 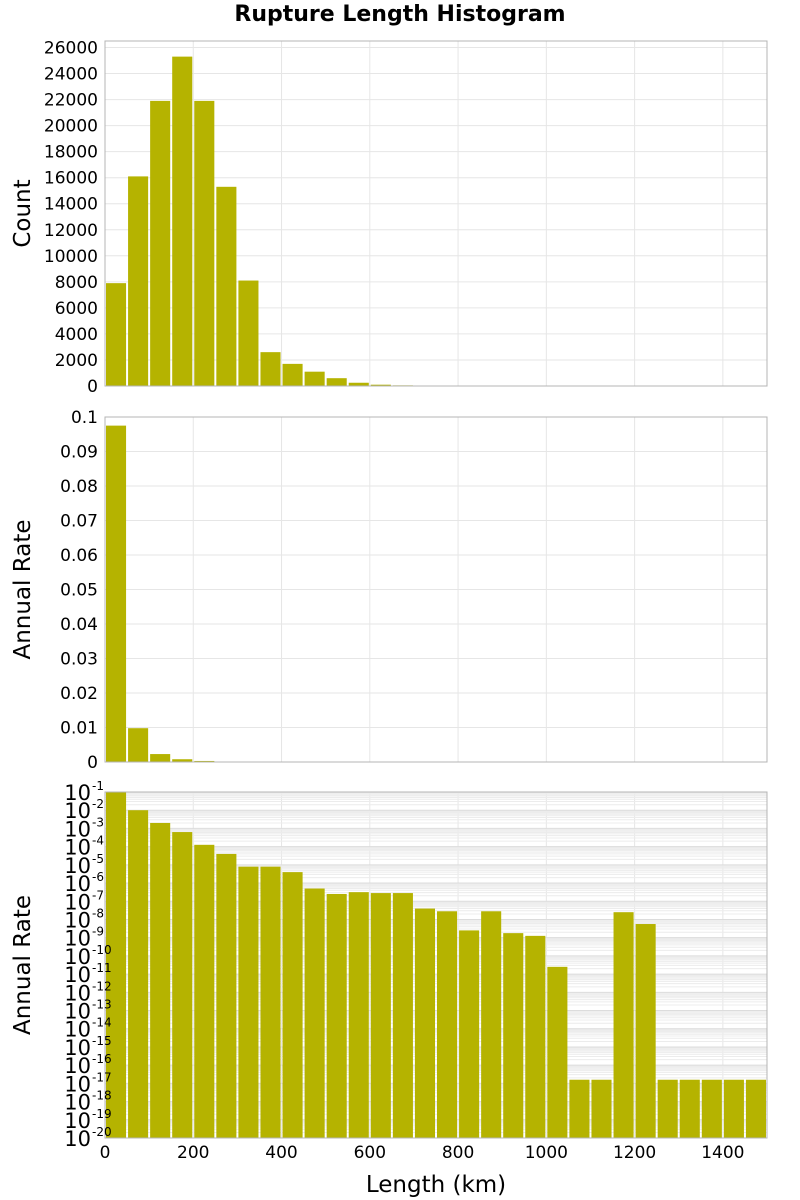 What do you see at coordinates (102, 1005) in the screenshot?
I see `y-tick-exponent: -13` at bounding box center [102, 1005].